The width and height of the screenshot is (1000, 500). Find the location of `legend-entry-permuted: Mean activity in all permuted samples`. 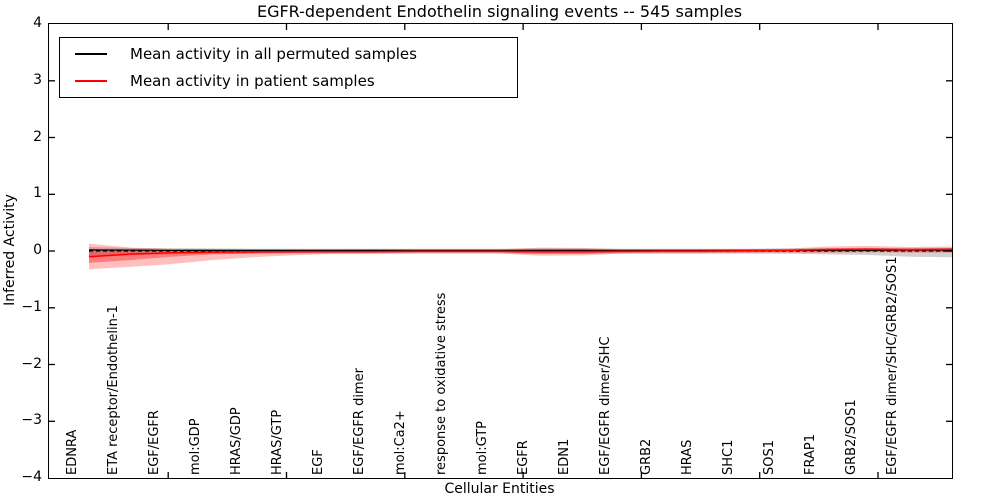

legend-entry-permuted: Mean activity in all permuted samples is located at coordinates (296, 54).